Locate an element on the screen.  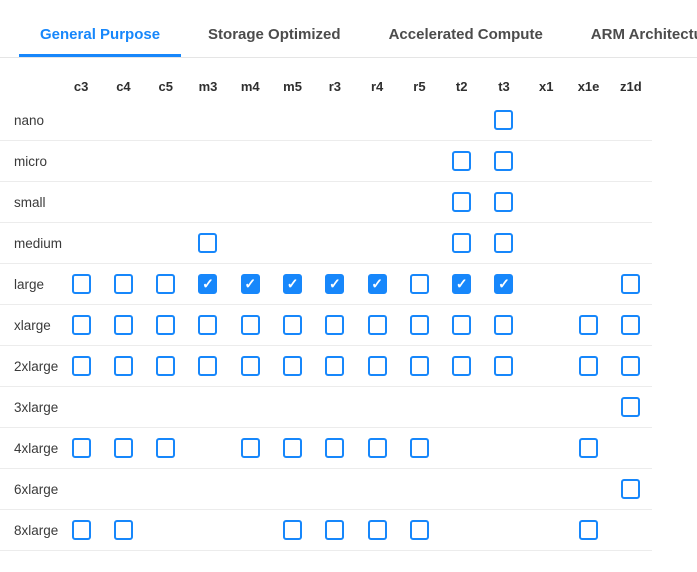
cell-xlarge-c5 is located at coordinates (166, 325).